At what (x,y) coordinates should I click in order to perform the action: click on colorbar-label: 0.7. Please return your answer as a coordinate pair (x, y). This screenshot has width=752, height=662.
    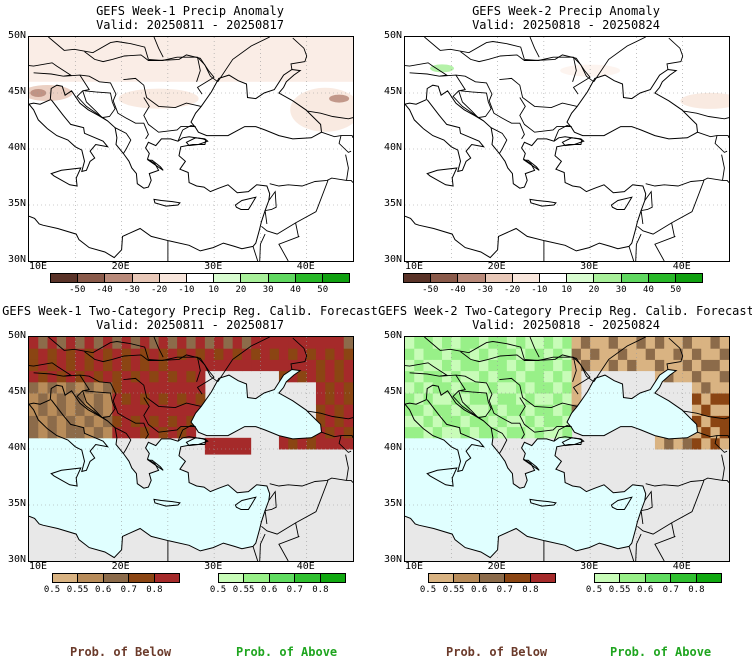
    Looking at the image, I should click on (128, 590).